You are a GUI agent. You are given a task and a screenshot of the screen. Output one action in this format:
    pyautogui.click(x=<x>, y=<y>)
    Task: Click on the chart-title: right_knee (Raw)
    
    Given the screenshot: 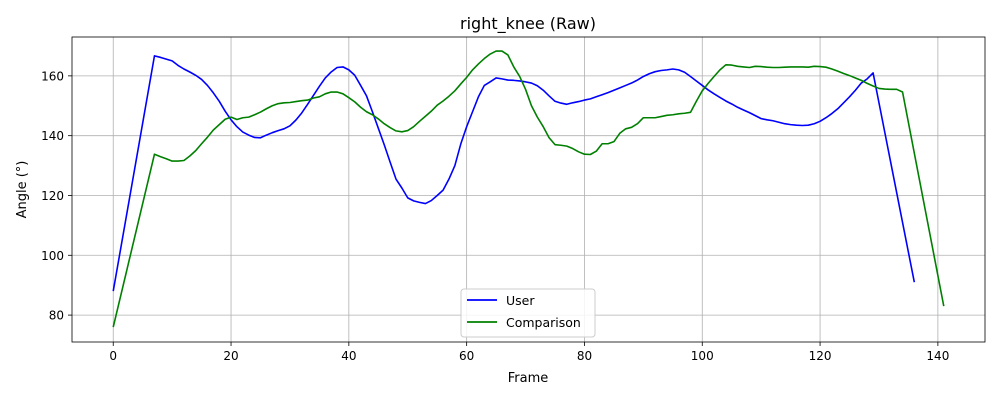 What is the action you would take?
    pyautogui.click(x=528, y=24)
    